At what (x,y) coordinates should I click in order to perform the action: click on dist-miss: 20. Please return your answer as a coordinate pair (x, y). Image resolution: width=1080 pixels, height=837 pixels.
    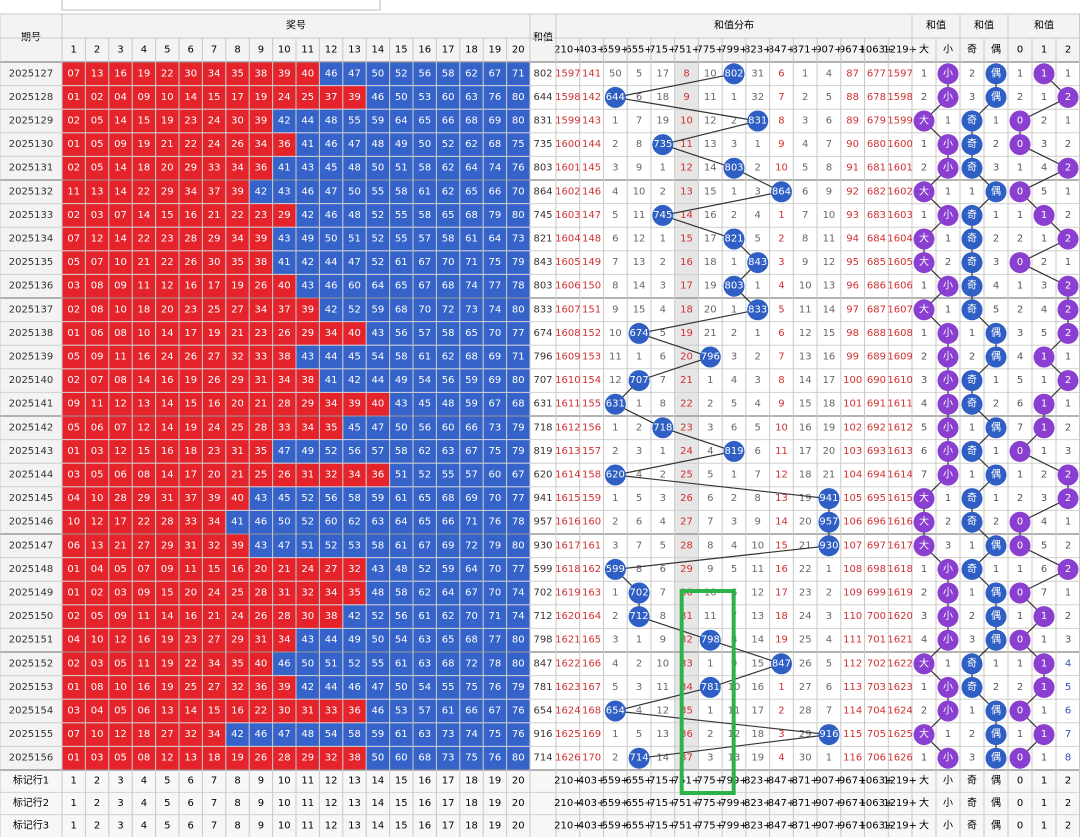
    Looking at the image, I should click on (686, 357).